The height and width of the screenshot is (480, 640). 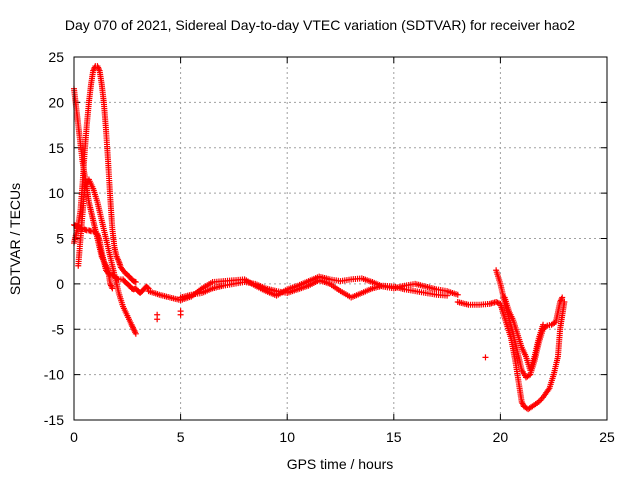 I want to click on x-tick-label: 0, so click(x=74, y=437).